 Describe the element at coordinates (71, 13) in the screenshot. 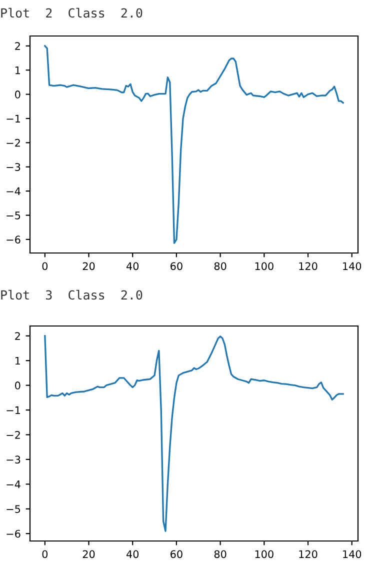

I see `chart-title: Plot 2 Class 2.0` at that location.